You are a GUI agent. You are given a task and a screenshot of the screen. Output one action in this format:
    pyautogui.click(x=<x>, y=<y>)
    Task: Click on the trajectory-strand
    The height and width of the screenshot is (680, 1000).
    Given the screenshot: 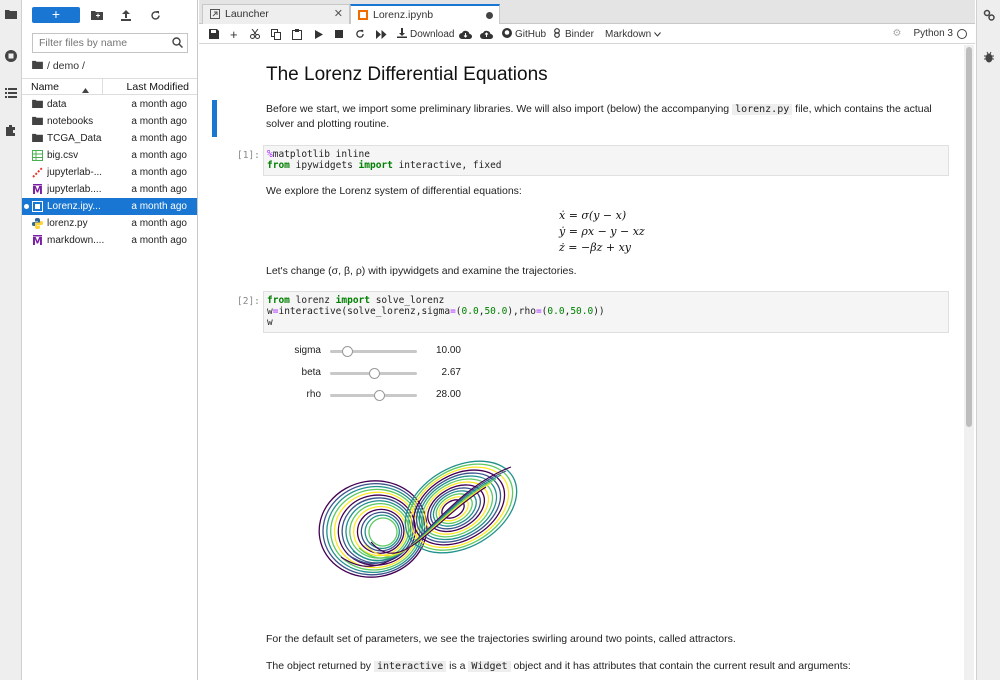 What is the action you would take?
    pyautogui.click(x=428, y=520)
    